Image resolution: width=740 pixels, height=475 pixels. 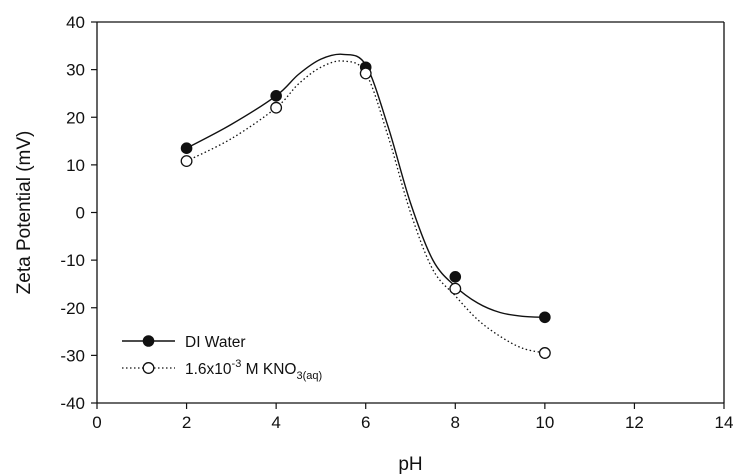 What do you see at coordinates (75, 22) in the screenshot?
I see `y-tick-label: 40` at bounding box center [75, 22].